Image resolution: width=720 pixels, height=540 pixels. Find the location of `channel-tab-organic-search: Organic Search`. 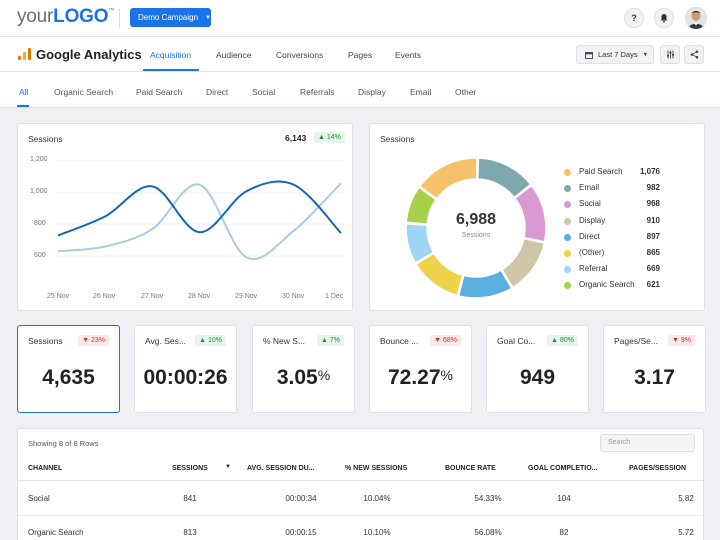

channel-tab-organic-search: Organic Search is located at coordinates (84, 92).